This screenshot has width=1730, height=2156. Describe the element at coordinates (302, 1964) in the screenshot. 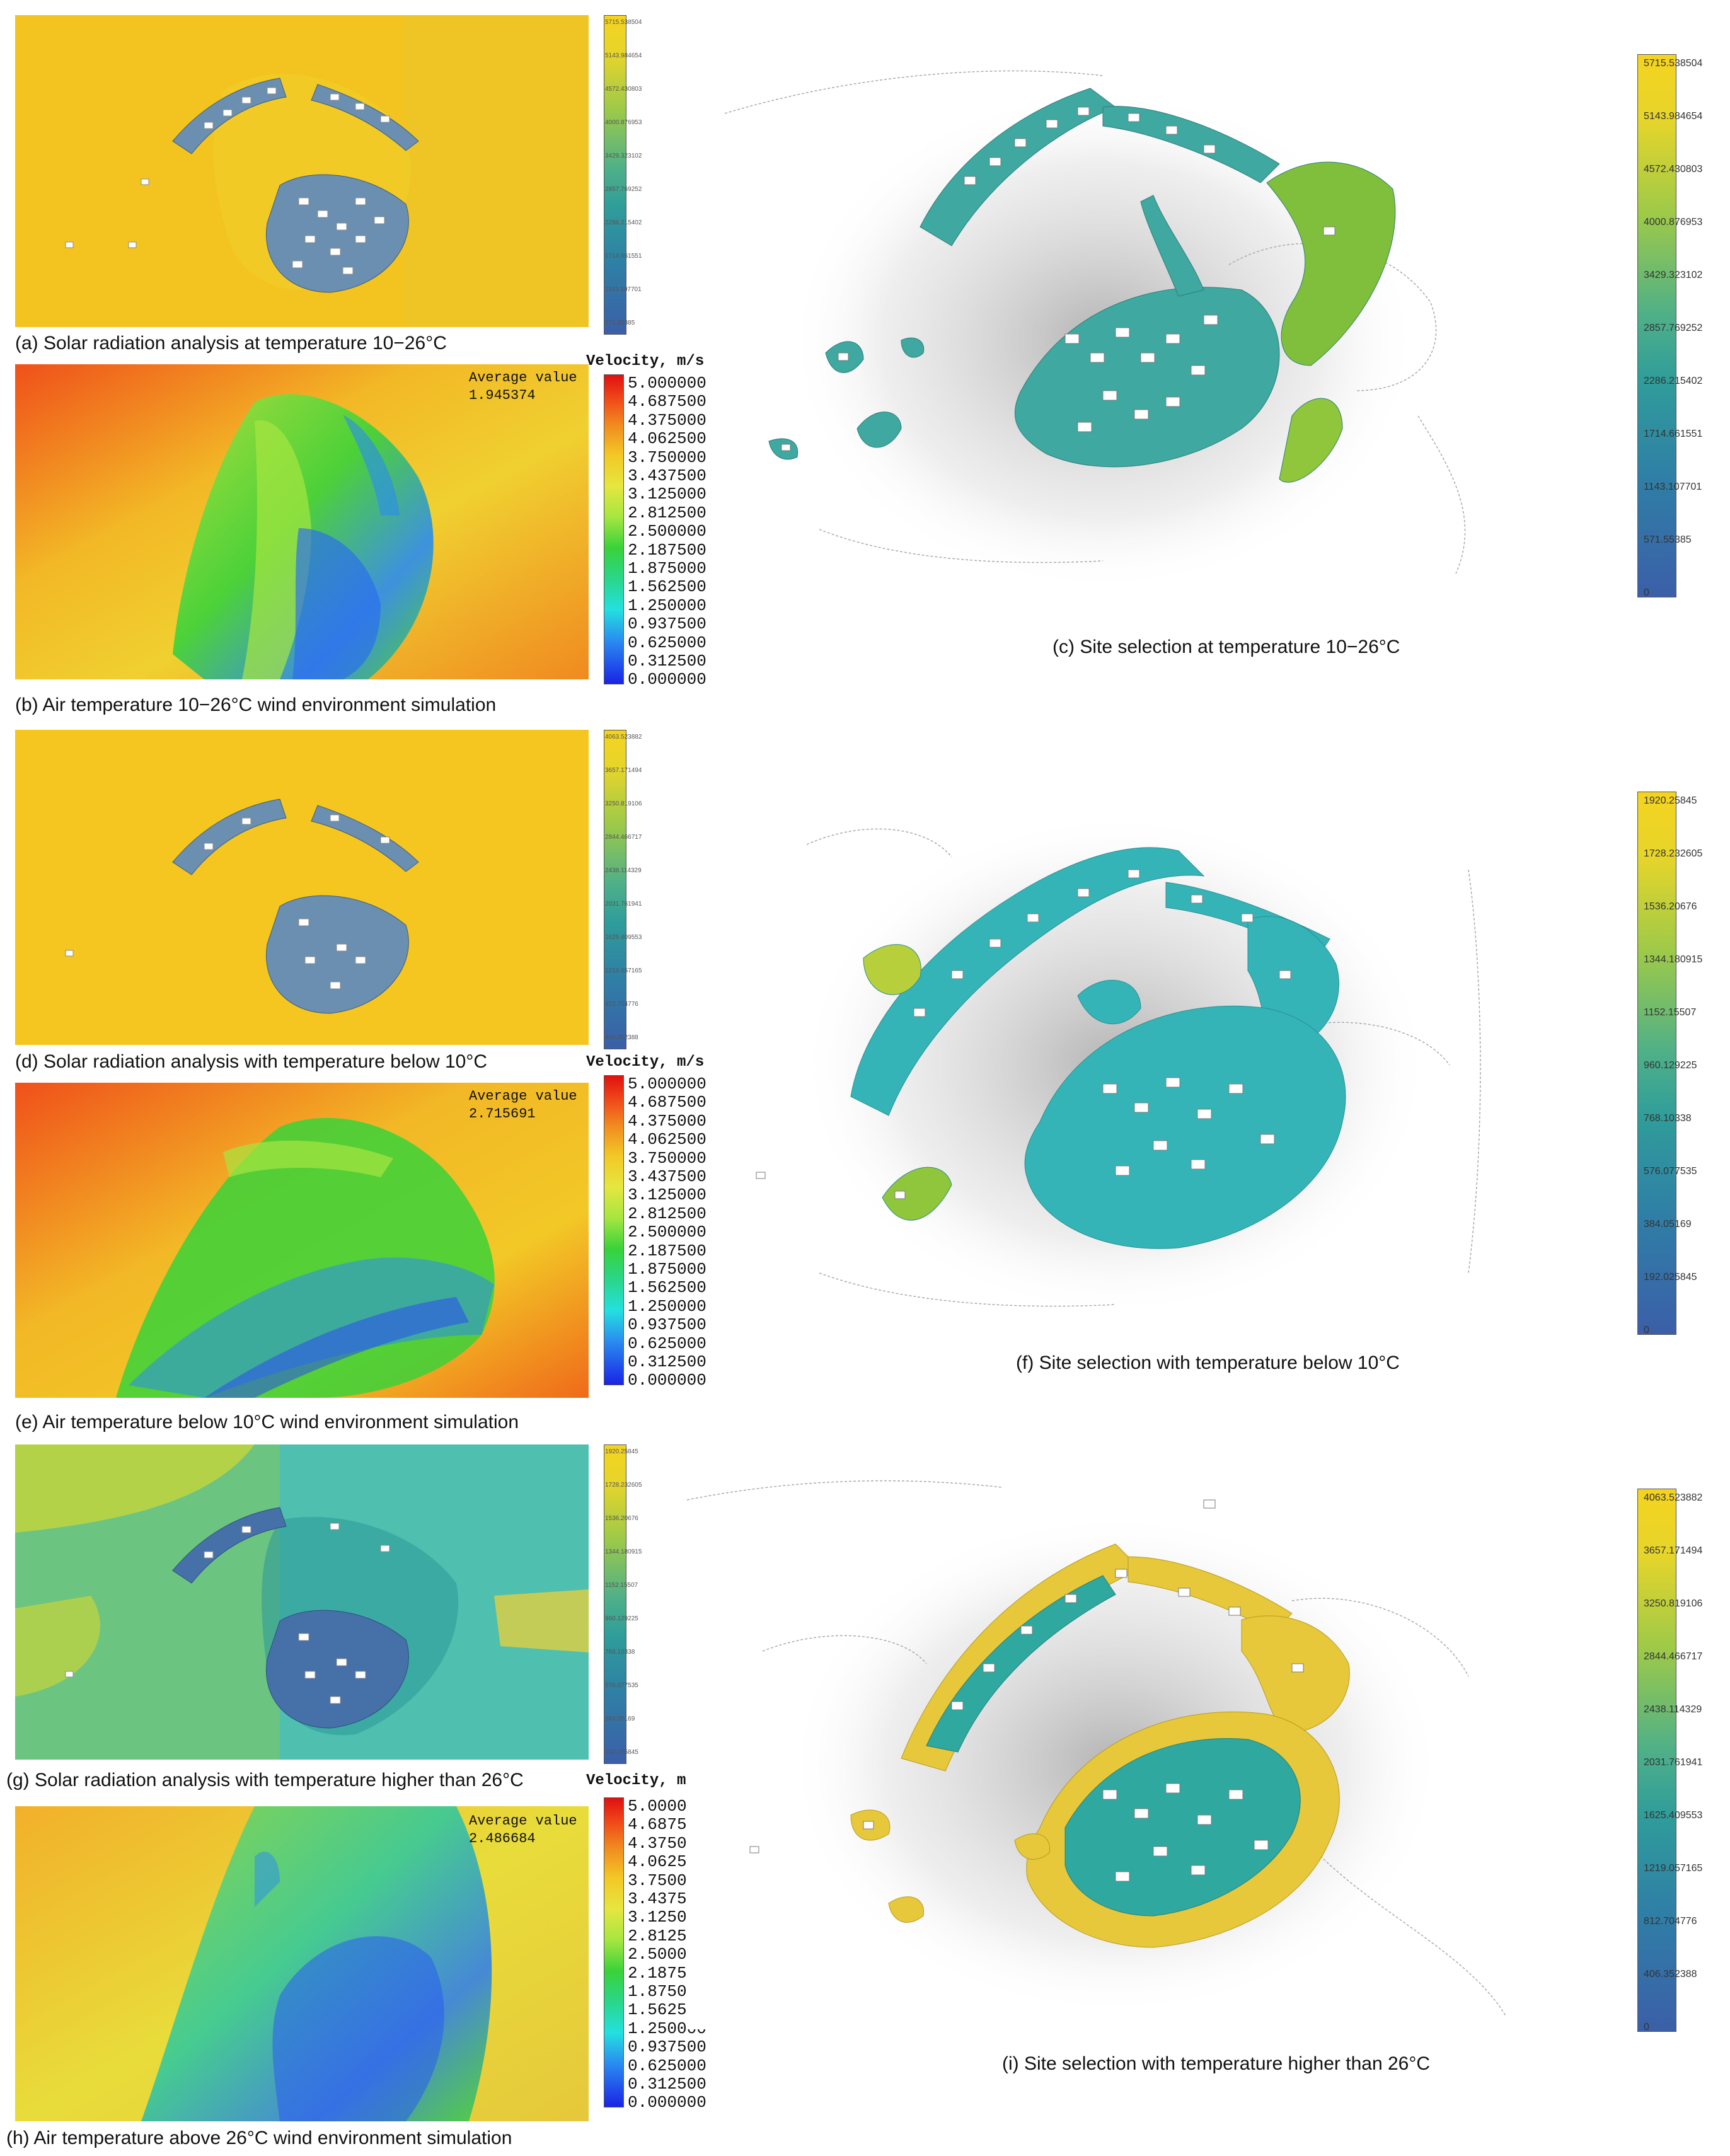

I see `wind-map-h: Average value 2.486684` at that location.